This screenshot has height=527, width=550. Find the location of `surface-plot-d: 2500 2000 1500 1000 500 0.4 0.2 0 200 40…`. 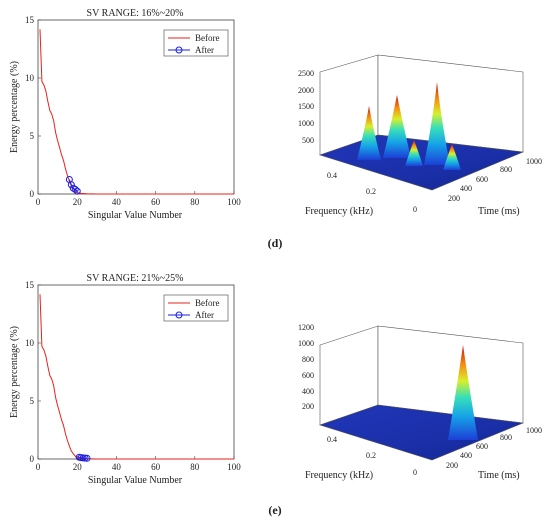

surface-plot-d: 2500 2000 1500 1000 500 0.4 0.2 0 200 40… is located at coordinates (420, 135).